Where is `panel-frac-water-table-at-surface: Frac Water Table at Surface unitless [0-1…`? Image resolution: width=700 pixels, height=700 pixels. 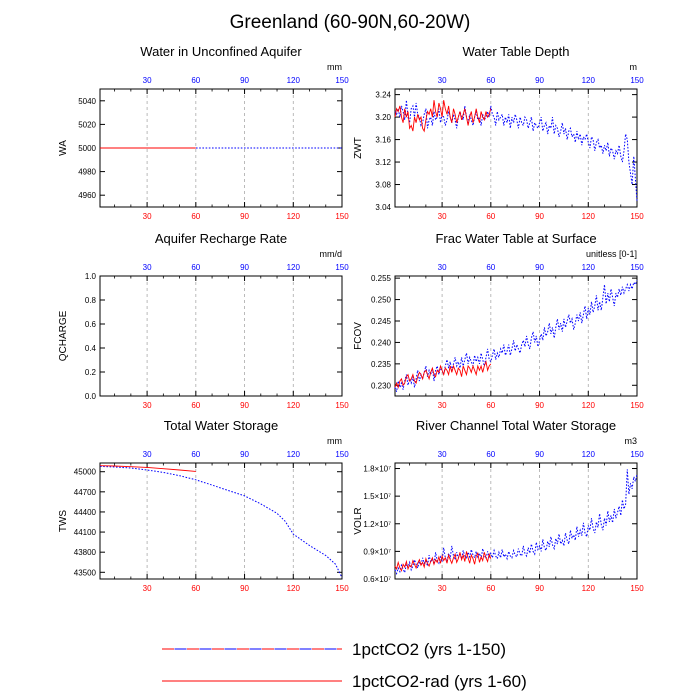
panel-frac-water-table-at-surface: Frac Water Table at Surface unitless [0-1… is located at coordinates (498, 320).